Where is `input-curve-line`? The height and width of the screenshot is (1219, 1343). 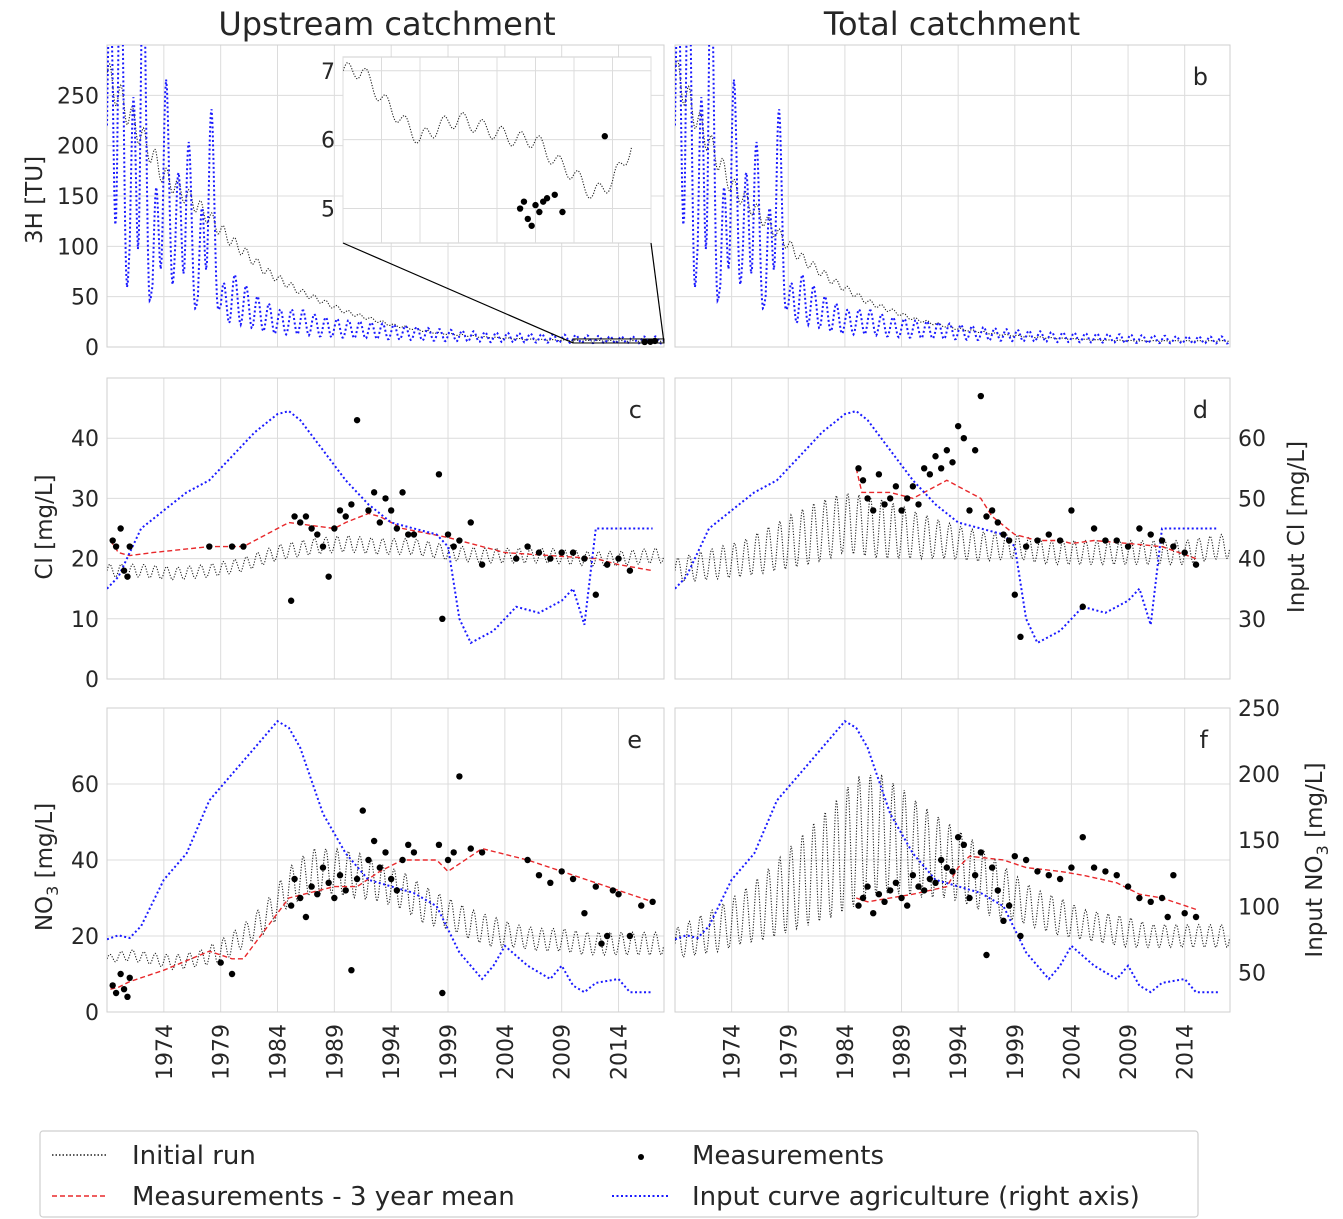
input-curve-line is located at coordinates (952, 195).